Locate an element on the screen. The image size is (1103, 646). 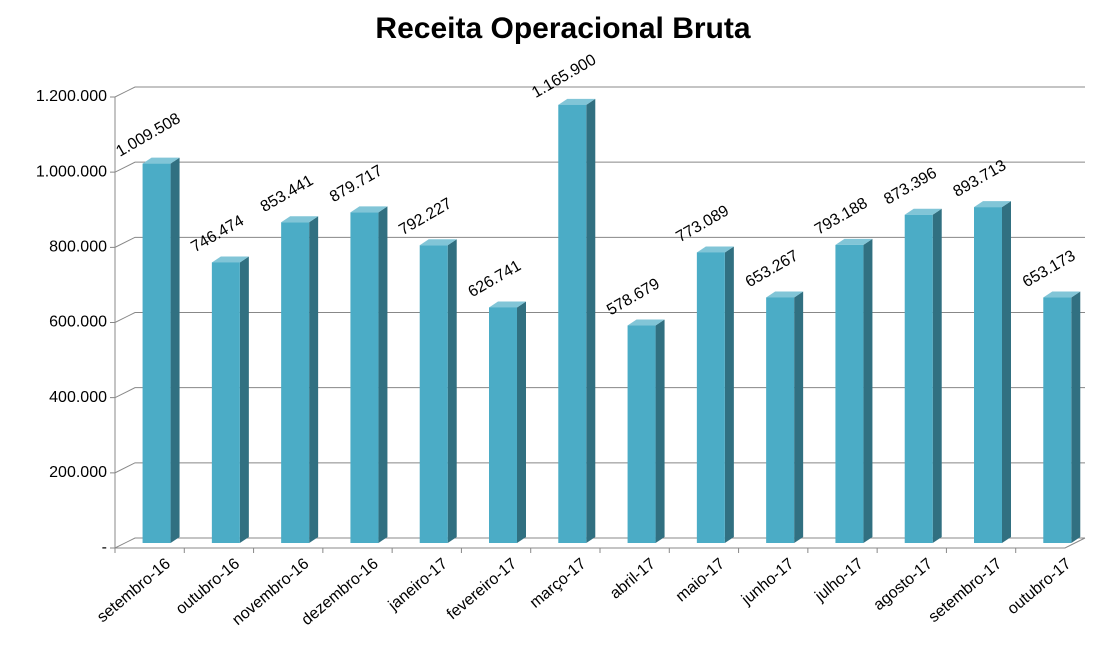
x-tick-label: agosto-17 is located at coordinates (904, 584).